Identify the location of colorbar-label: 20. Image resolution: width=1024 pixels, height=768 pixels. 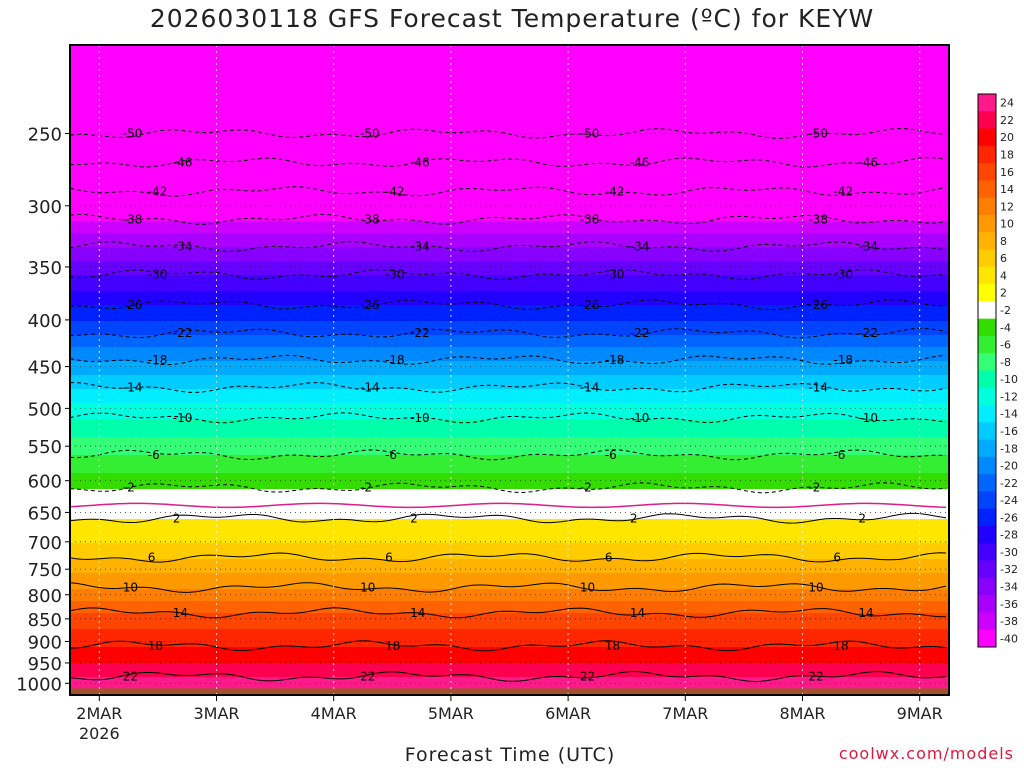
(1007, 137).